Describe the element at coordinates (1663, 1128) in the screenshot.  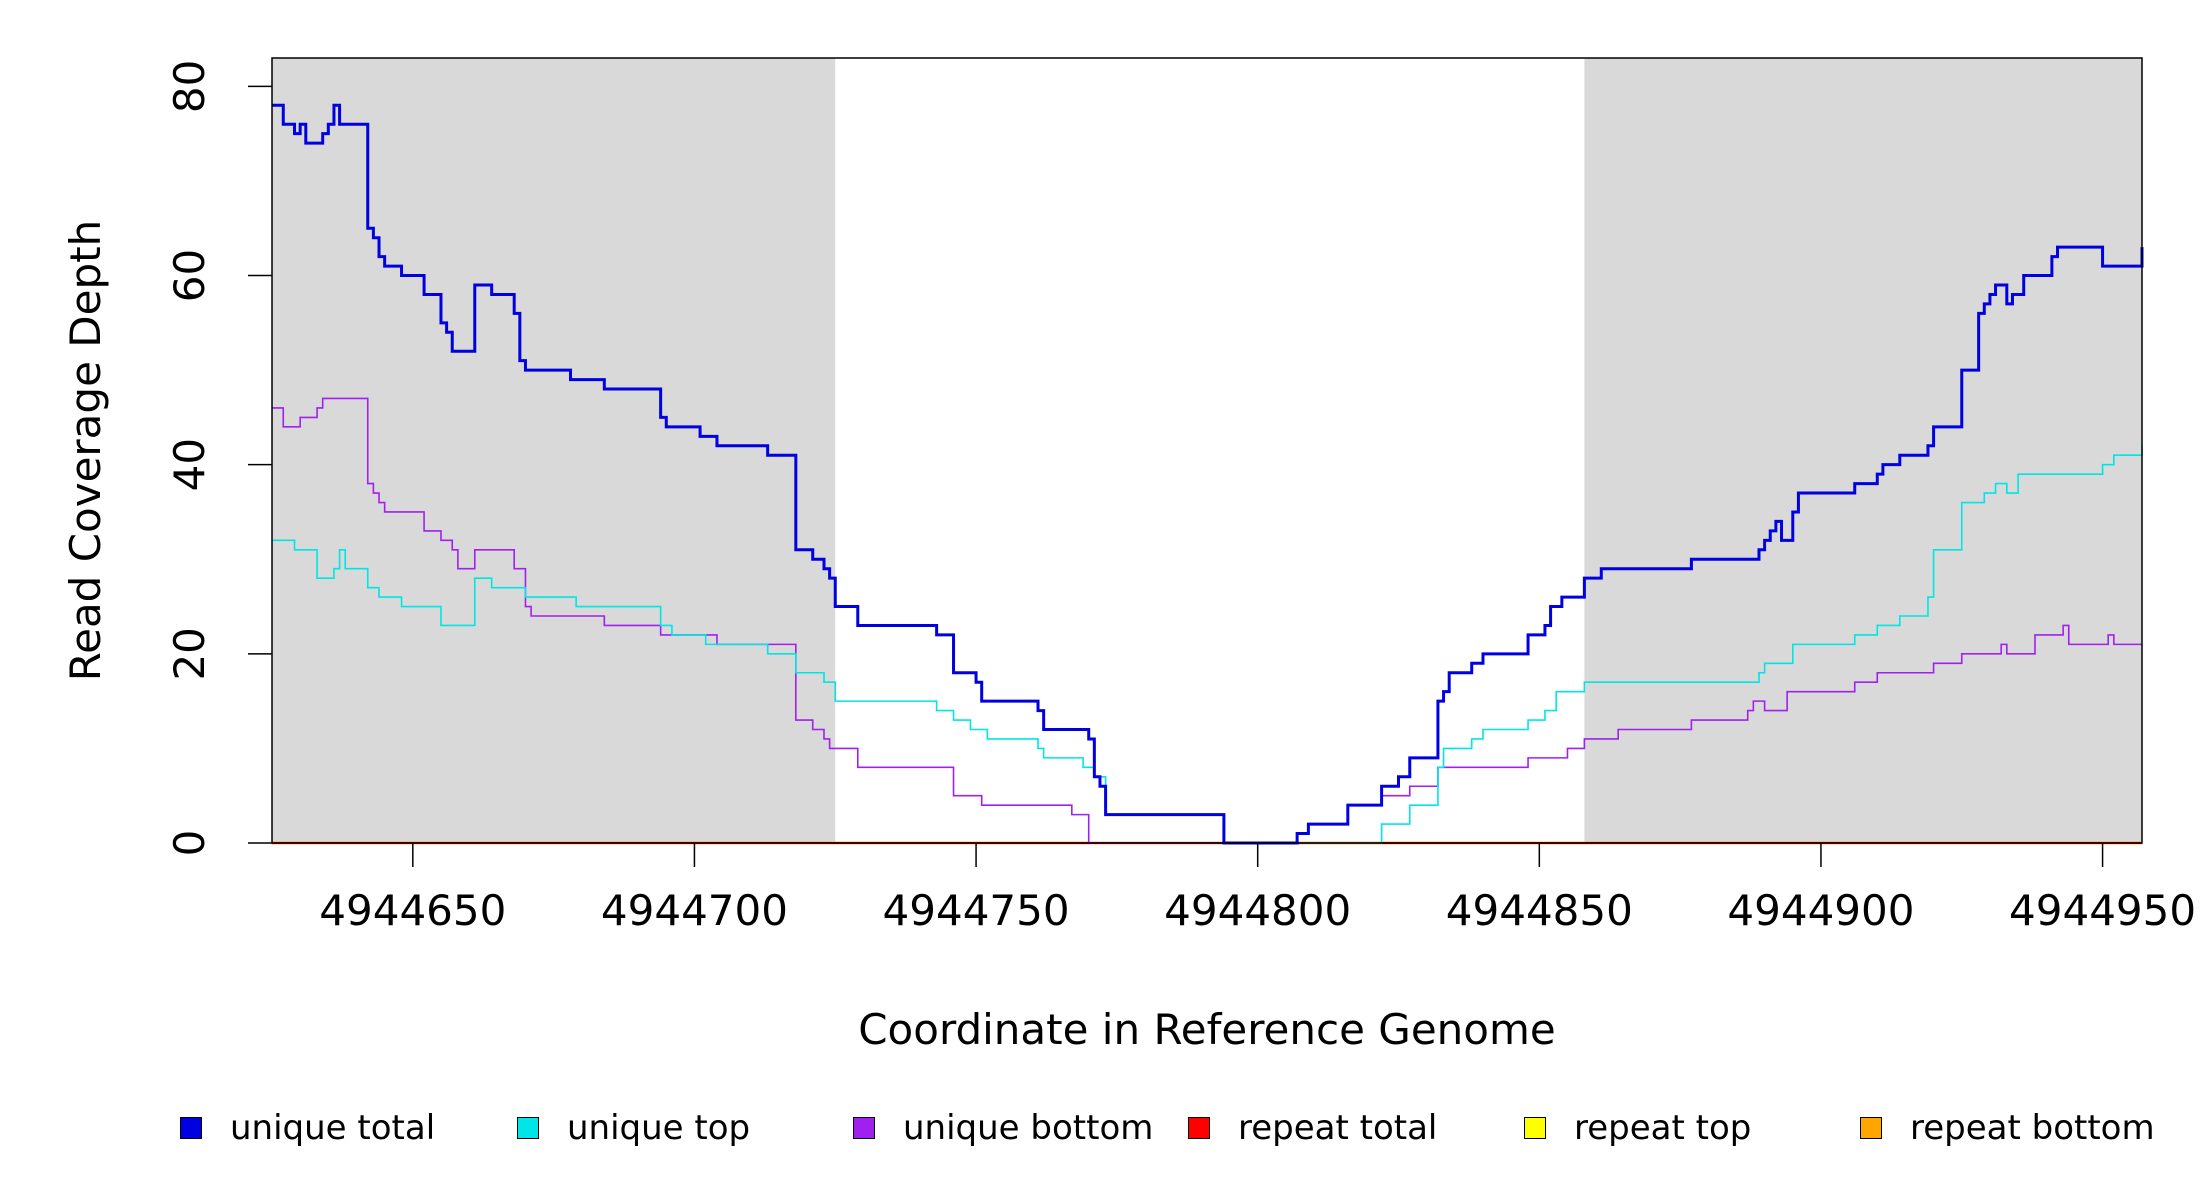
I see `legend-label-repeat-top: repeat top` at that location.